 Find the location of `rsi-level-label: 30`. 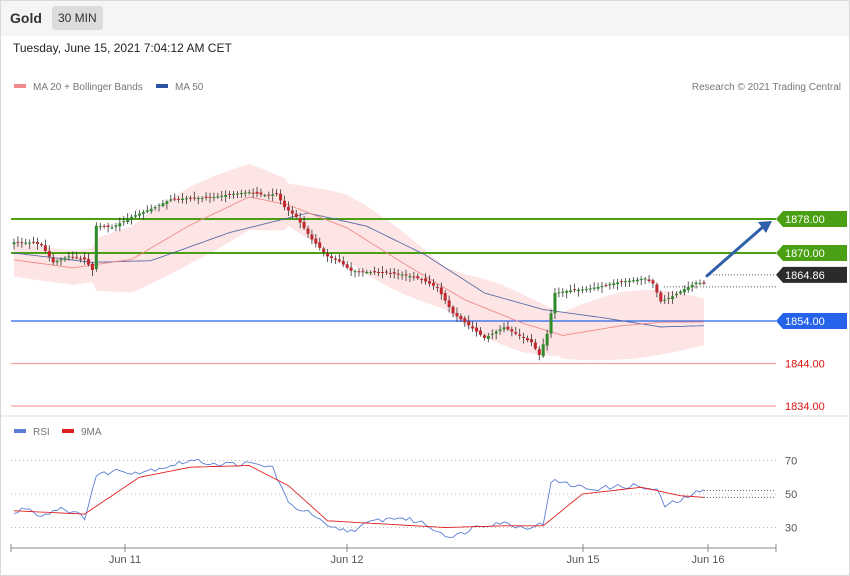

rsi-level-label: 30 is located at coordinates (791, 529).